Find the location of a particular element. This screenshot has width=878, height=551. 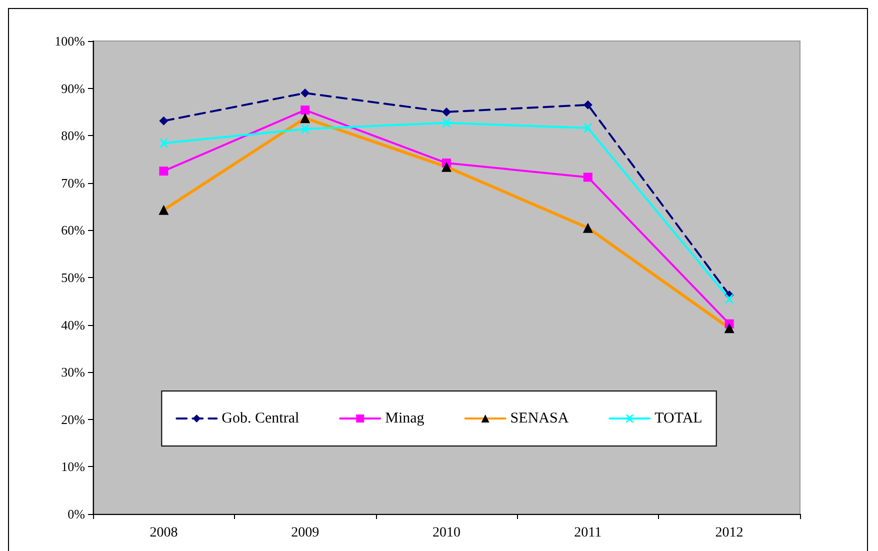

y-tick-label: 100% is located at coordinates (70, 41).